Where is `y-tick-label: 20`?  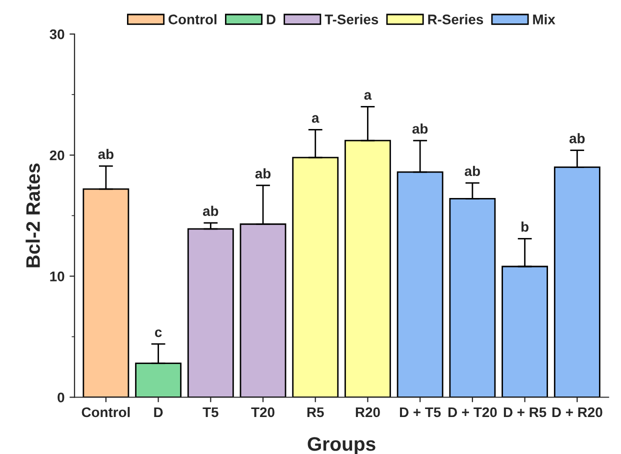 y-tick-label: 20 is located at coordinates (57, 155).